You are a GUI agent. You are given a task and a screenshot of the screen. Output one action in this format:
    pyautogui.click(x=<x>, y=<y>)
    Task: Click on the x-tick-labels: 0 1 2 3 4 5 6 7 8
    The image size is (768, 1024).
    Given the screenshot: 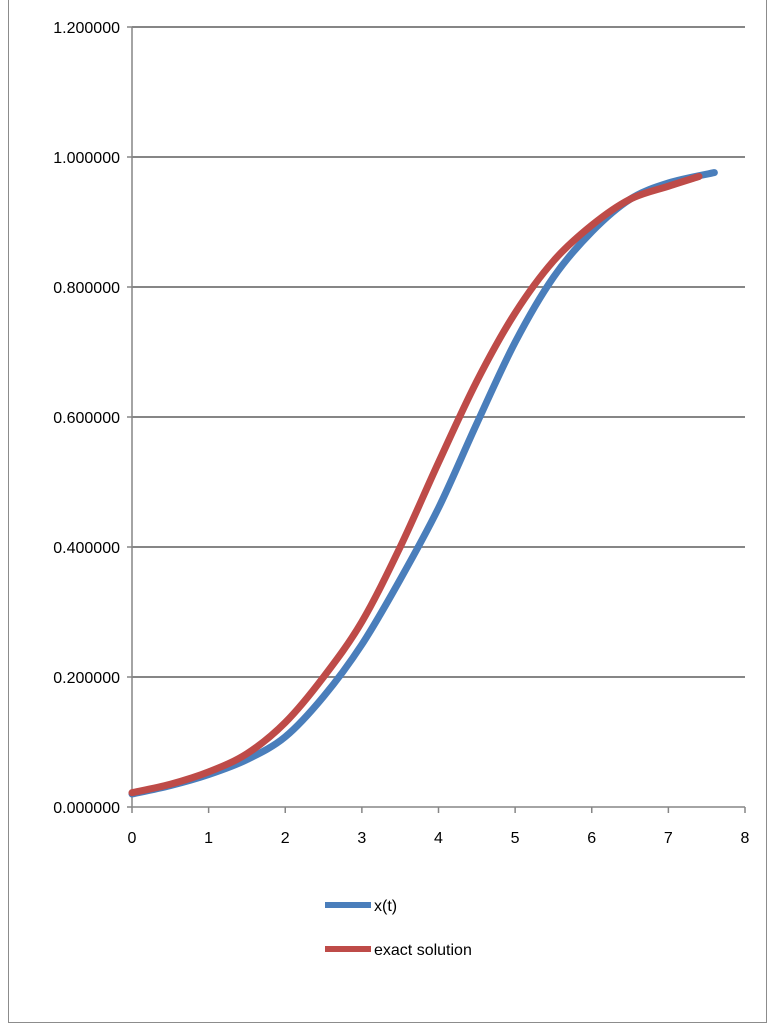 What is the action you would take?
    pyautogui.click(x=439, y=838)
    